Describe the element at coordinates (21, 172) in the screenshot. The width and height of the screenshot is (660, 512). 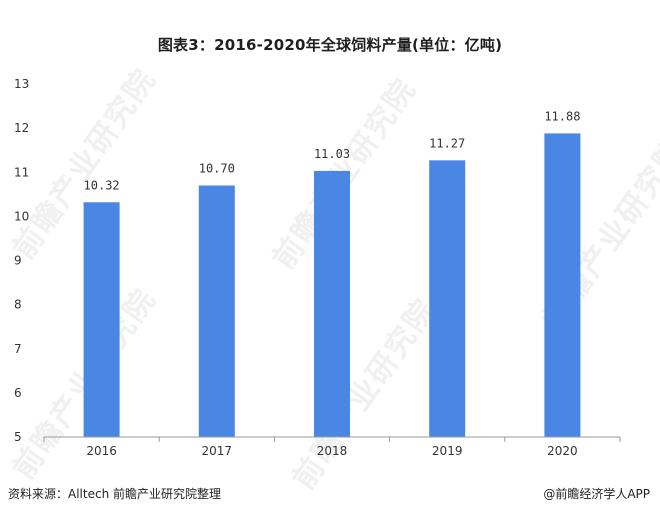
I see `y-tick-label: 11` at that location.